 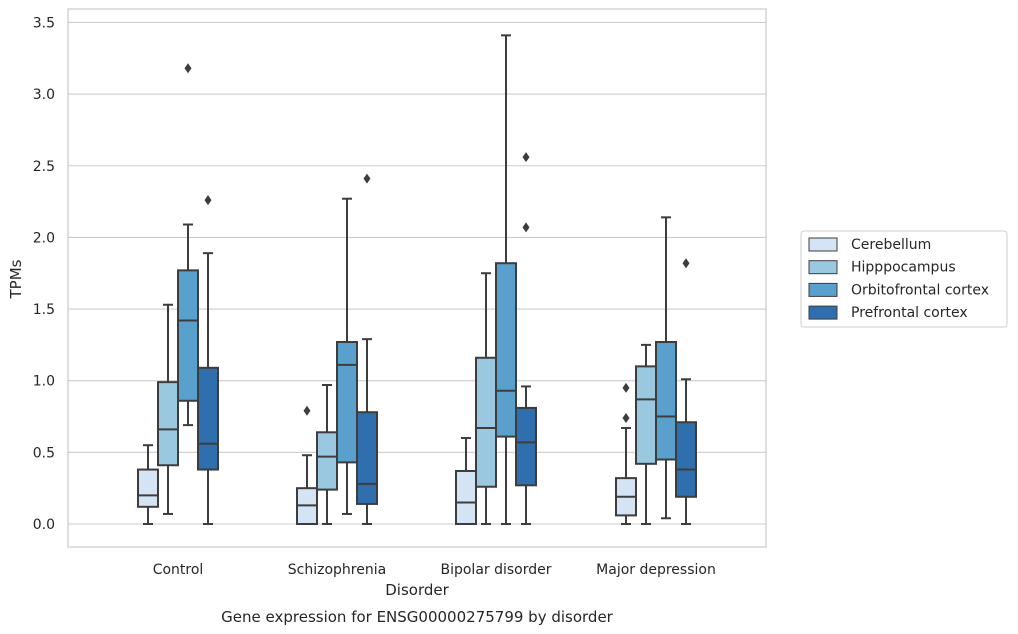 I want to click on x-tick-label: Schizophrenia, so click(x=337, y=570).